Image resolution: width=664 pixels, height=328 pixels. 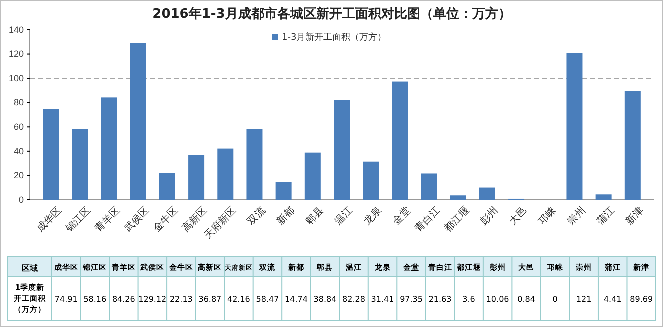 What do you see at coordinates (457, 219) in the screenshot?
I see `x-tick-label: 都江堰` at bounding box center [457, 219].